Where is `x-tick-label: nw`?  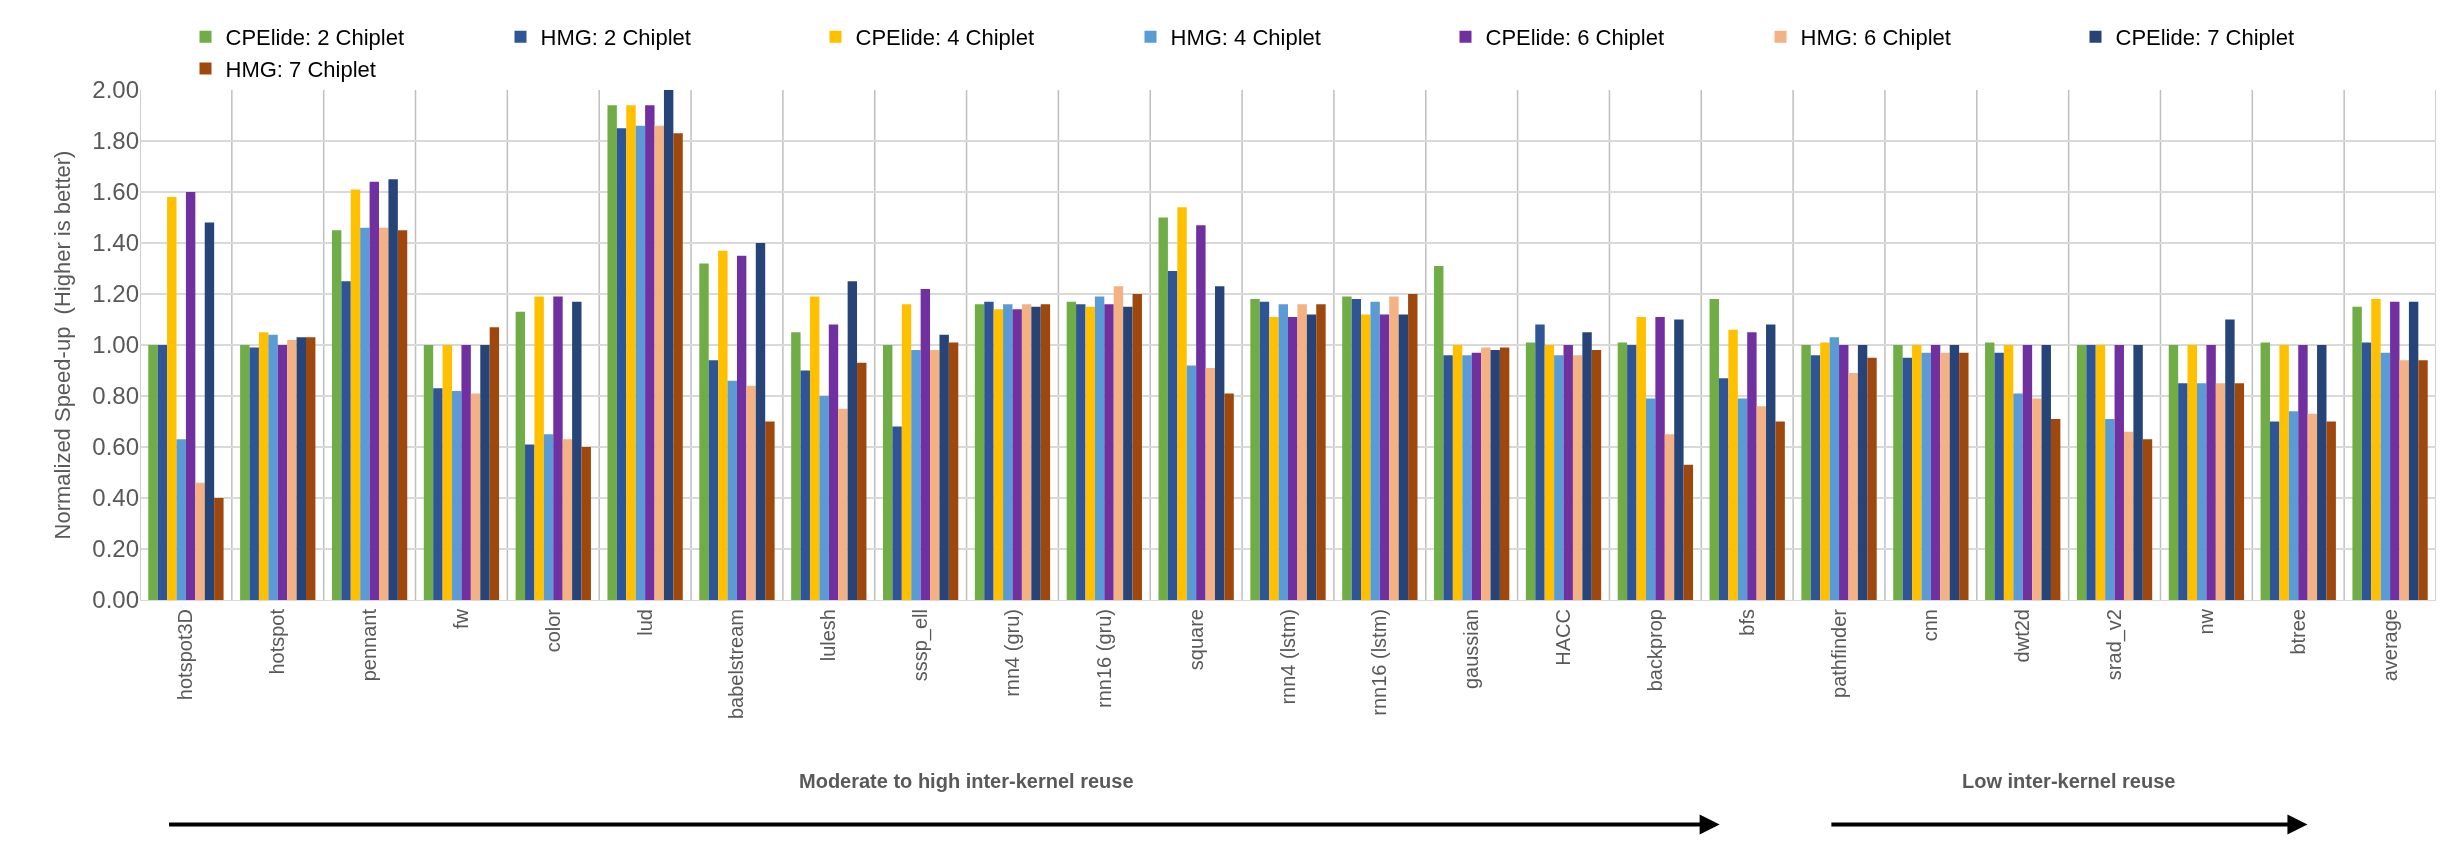 x-tick-label: nw is located at coordinates (2205, 621).